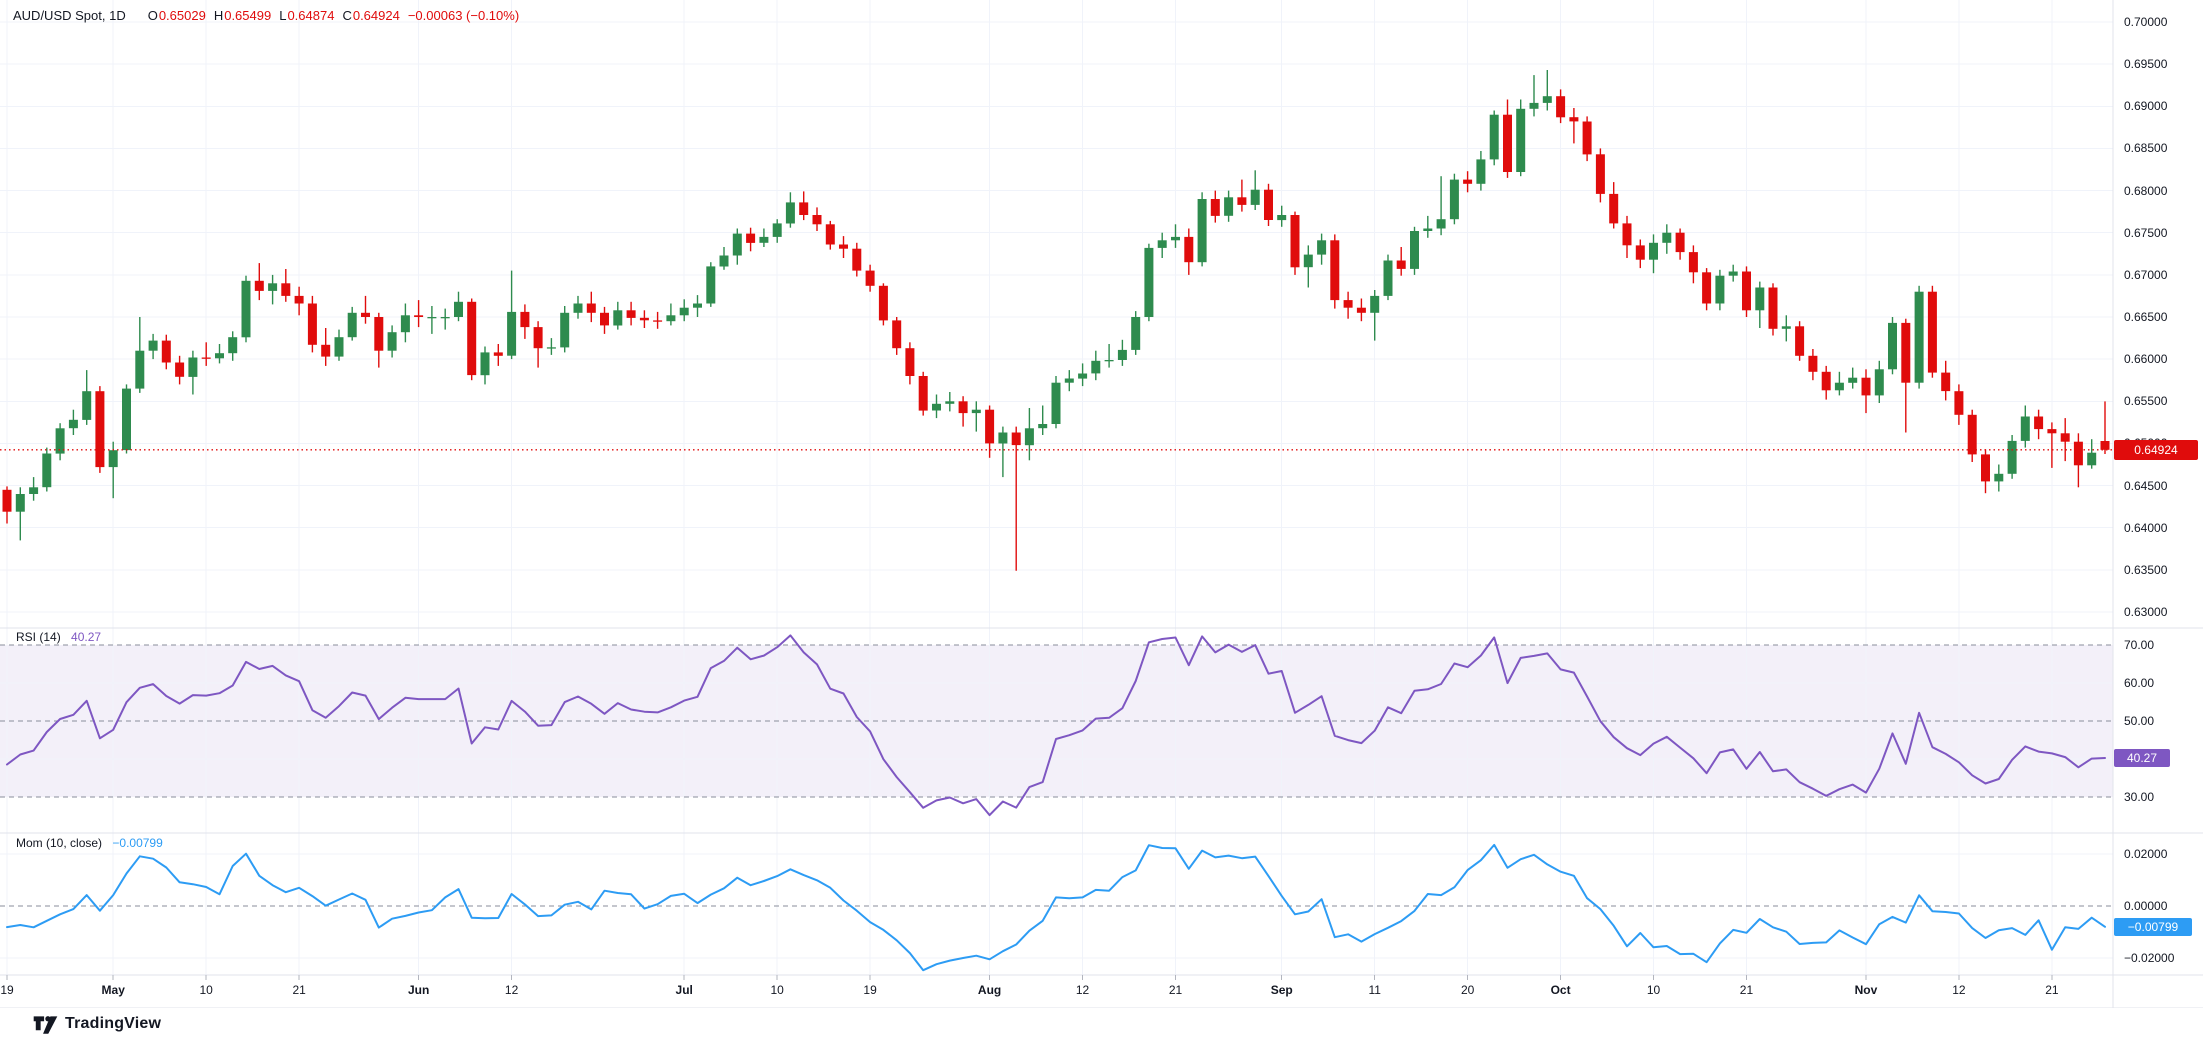  What do you see at coordinates (2146, 401) in the screenshot?
I see `price-axis-label: 0.65500` at bounding box center [2146, 401].